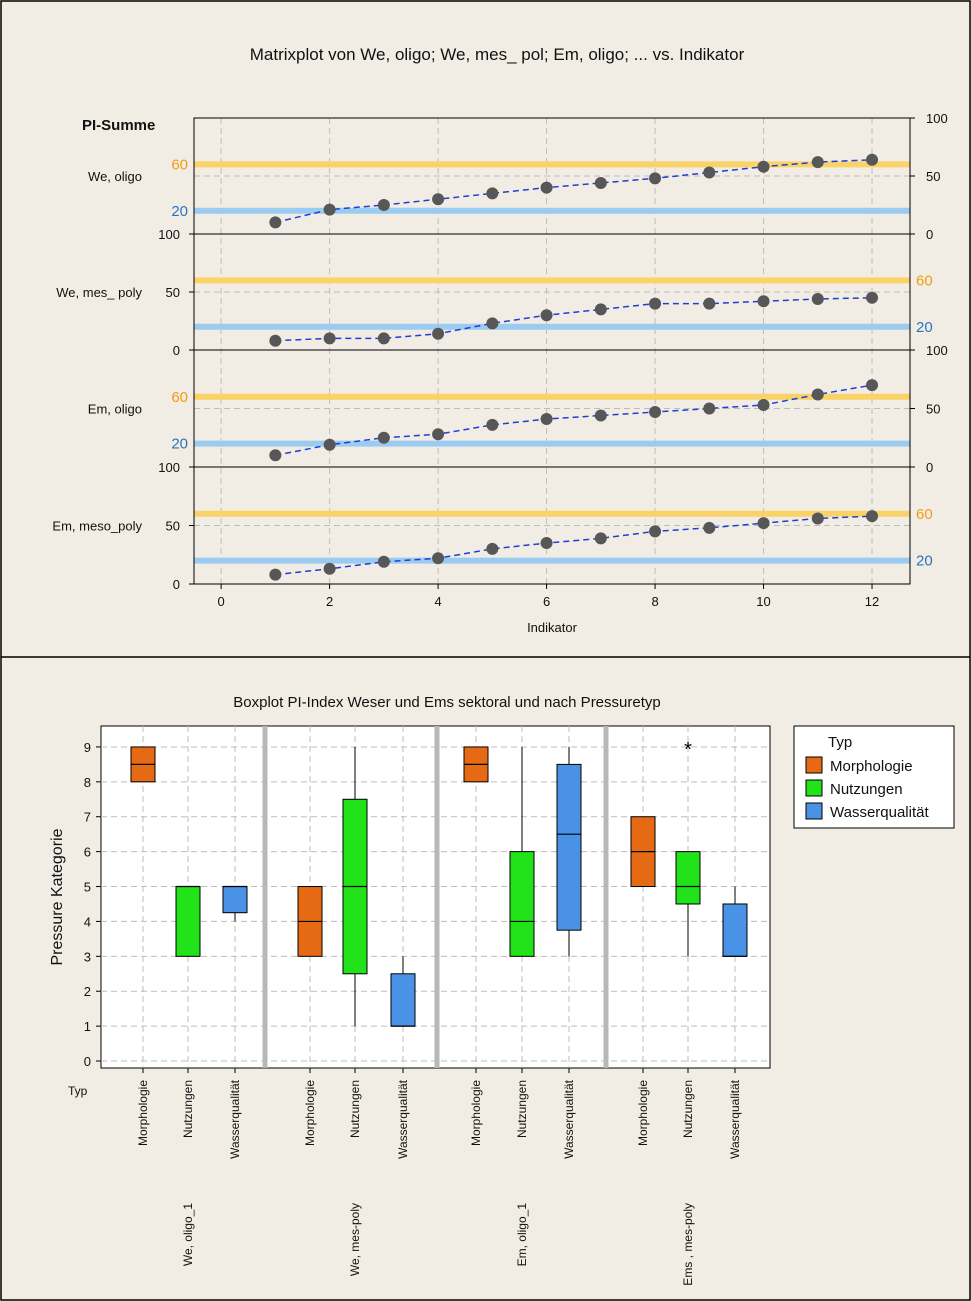 This screenshot has height=1301, width=971. I want to click on series-label: Em, oligo, so click(115, 409).